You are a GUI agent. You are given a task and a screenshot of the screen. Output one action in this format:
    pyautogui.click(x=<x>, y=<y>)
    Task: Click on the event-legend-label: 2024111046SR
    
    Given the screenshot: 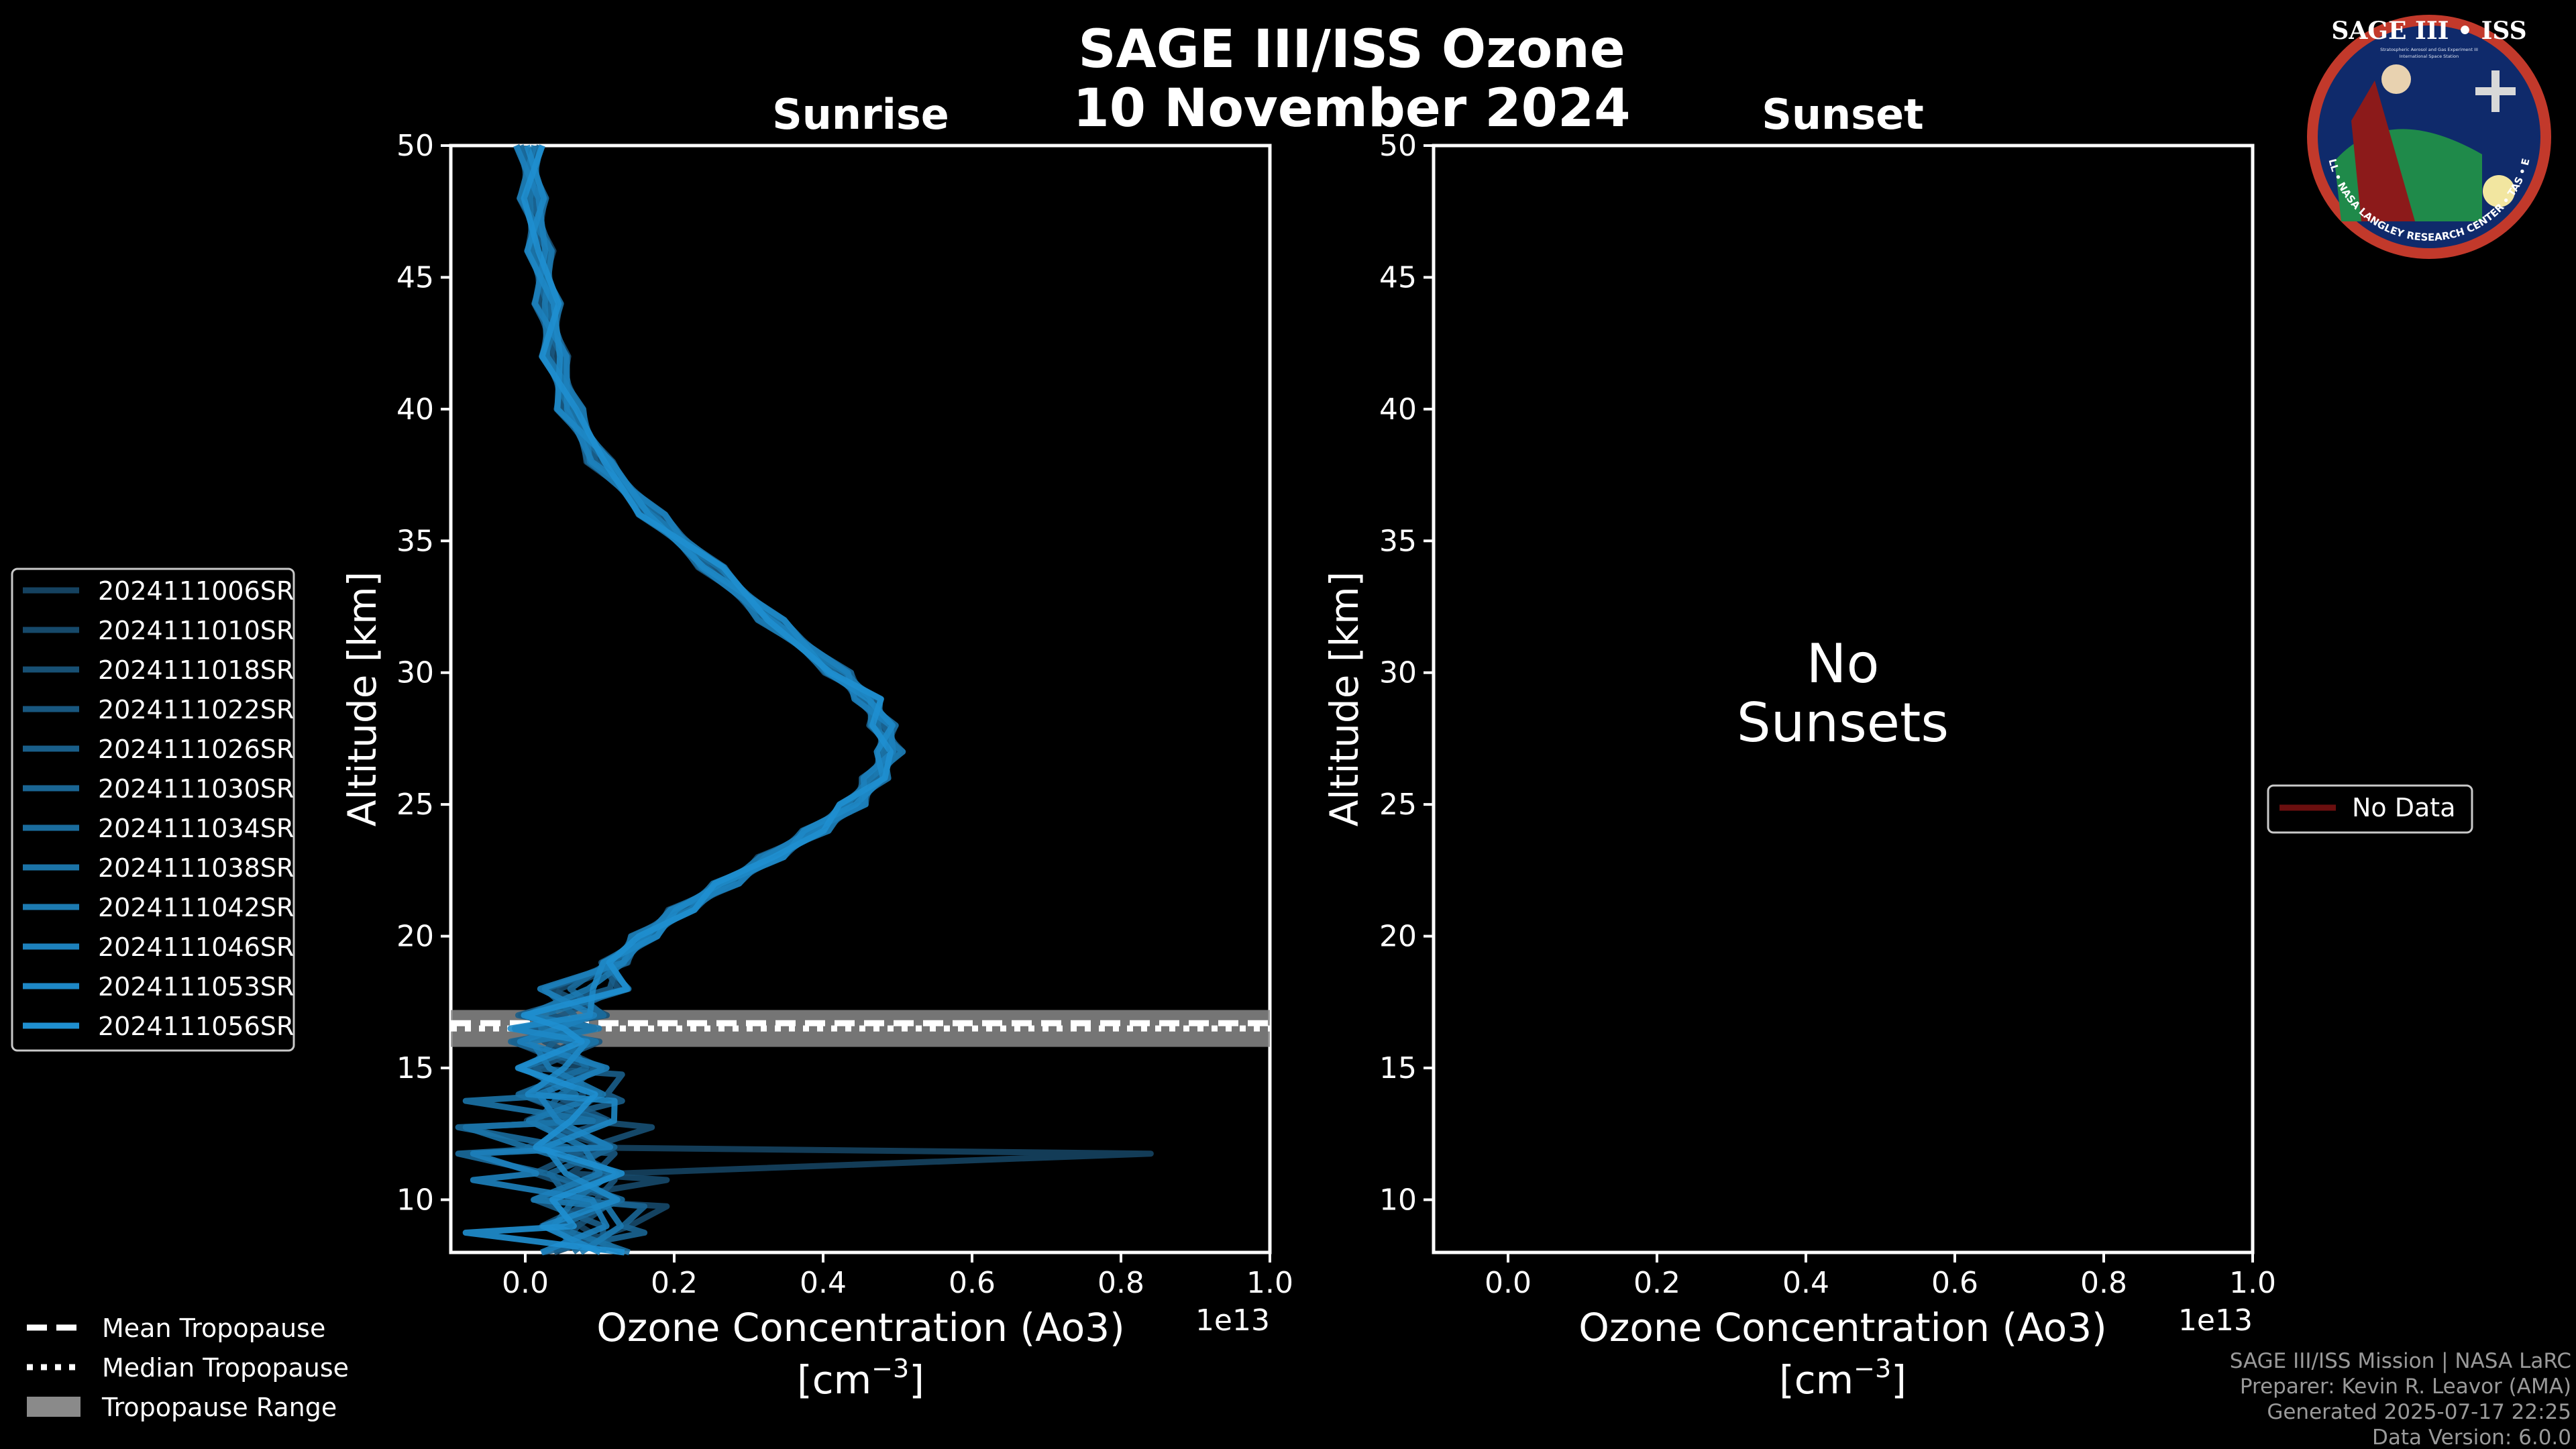 What is the action you would take?
    pyautogui.click(x=196, y=947)
    